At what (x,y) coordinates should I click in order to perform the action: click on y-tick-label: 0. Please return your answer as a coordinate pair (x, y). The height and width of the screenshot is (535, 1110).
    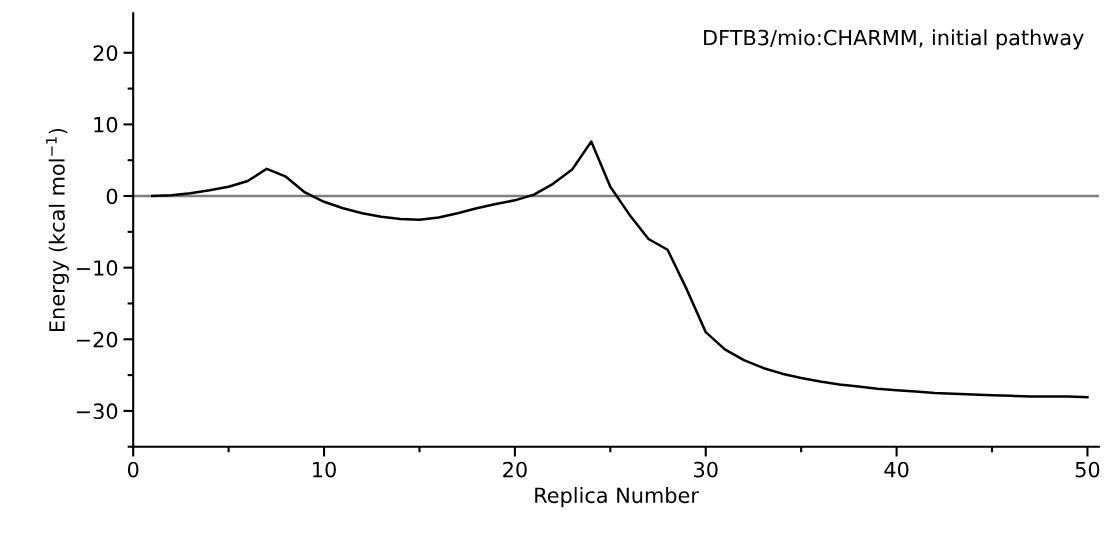
    Looking at the image, I should click on (112, 196).